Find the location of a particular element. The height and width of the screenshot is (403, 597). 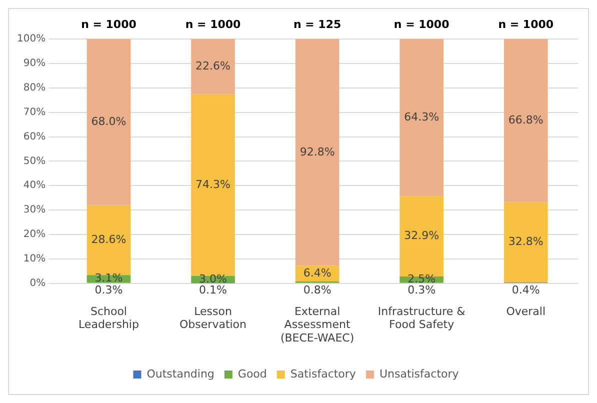

y-tick-label: 80% is located at coordinates (34, 88).